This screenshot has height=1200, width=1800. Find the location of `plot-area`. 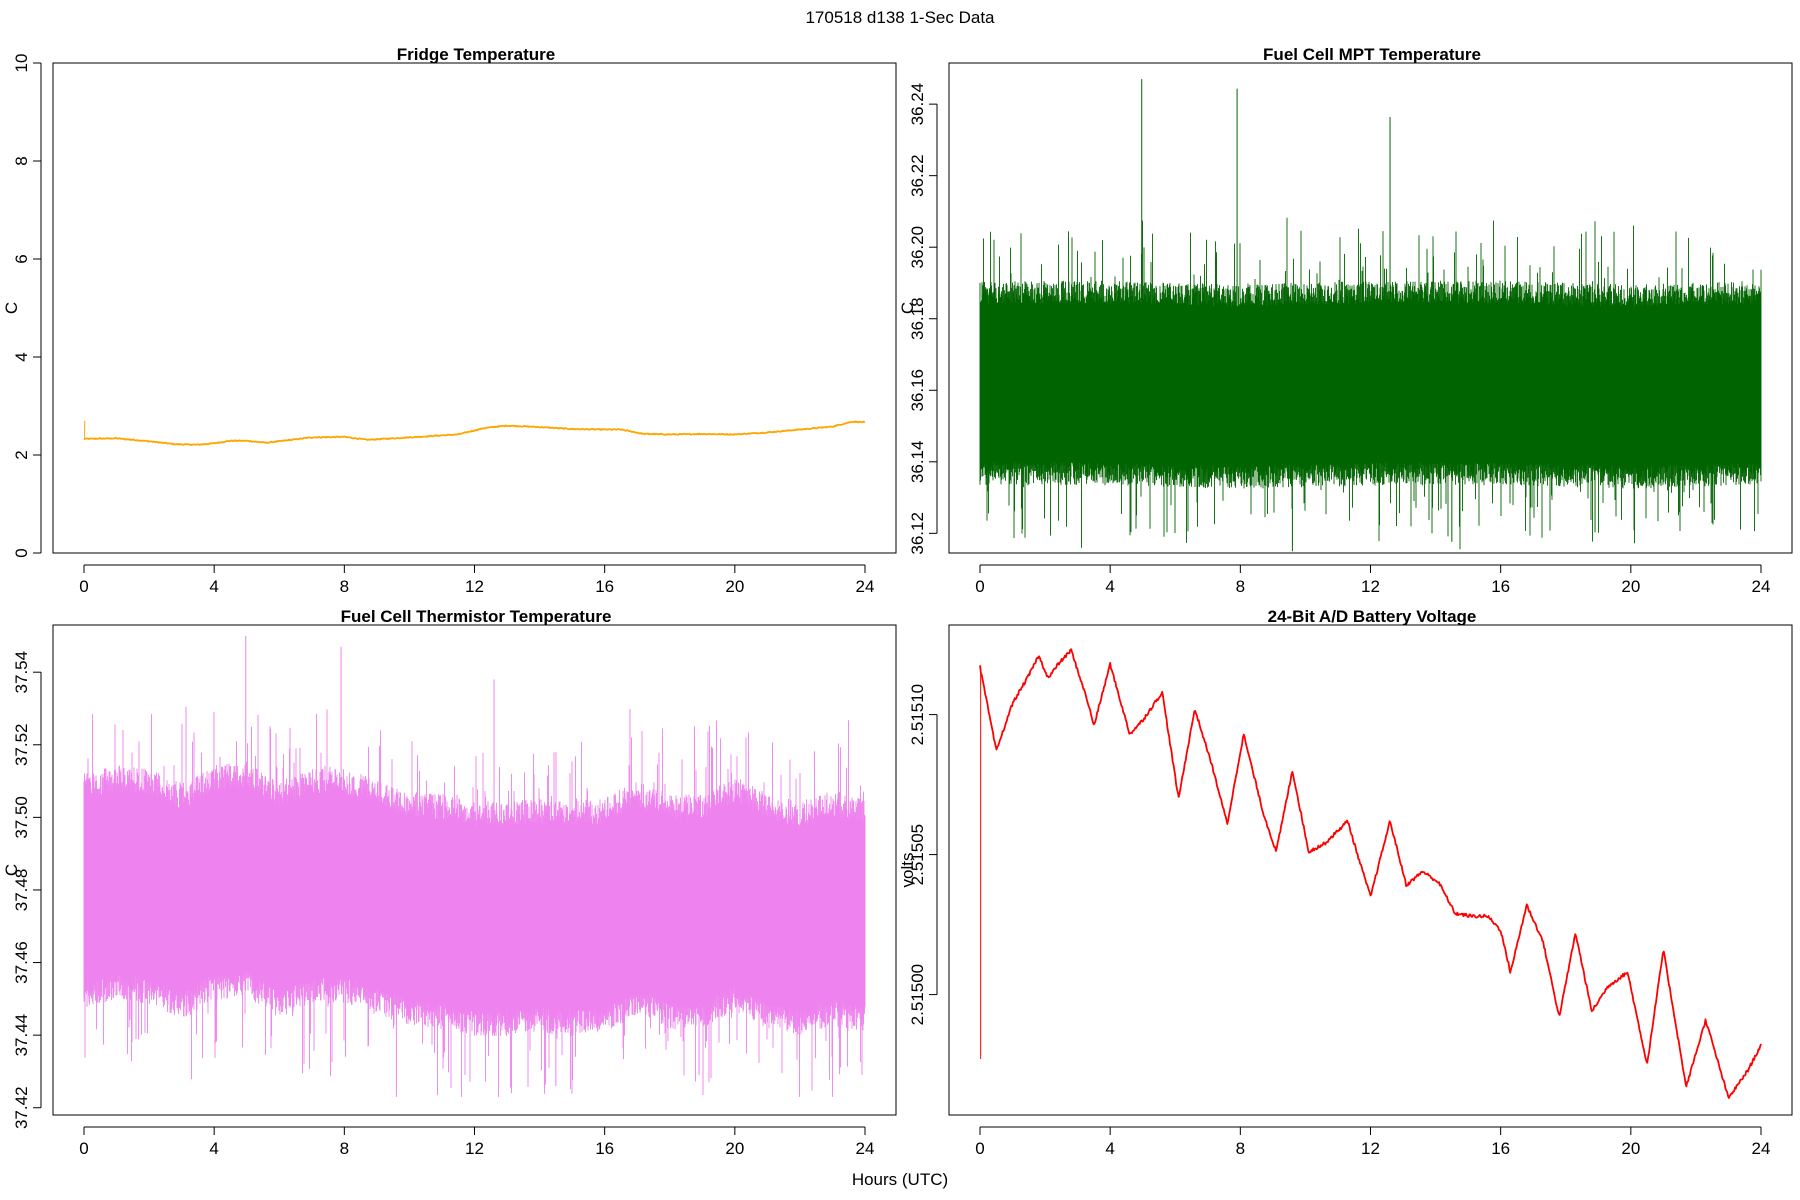

plot-area is located at coordinates (474, 433).